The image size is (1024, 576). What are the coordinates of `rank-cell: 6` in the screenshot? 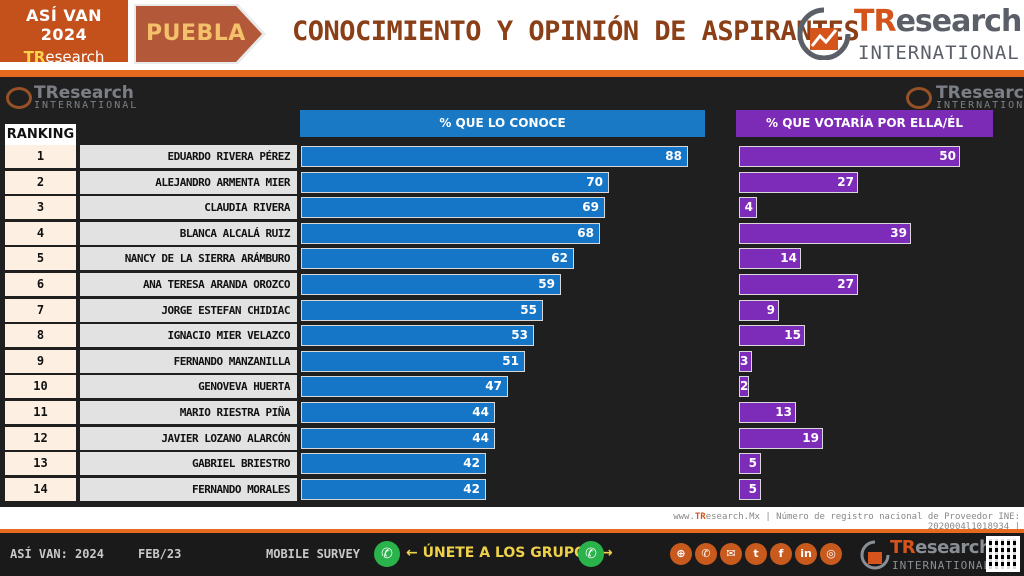 It's located at (40, 284).